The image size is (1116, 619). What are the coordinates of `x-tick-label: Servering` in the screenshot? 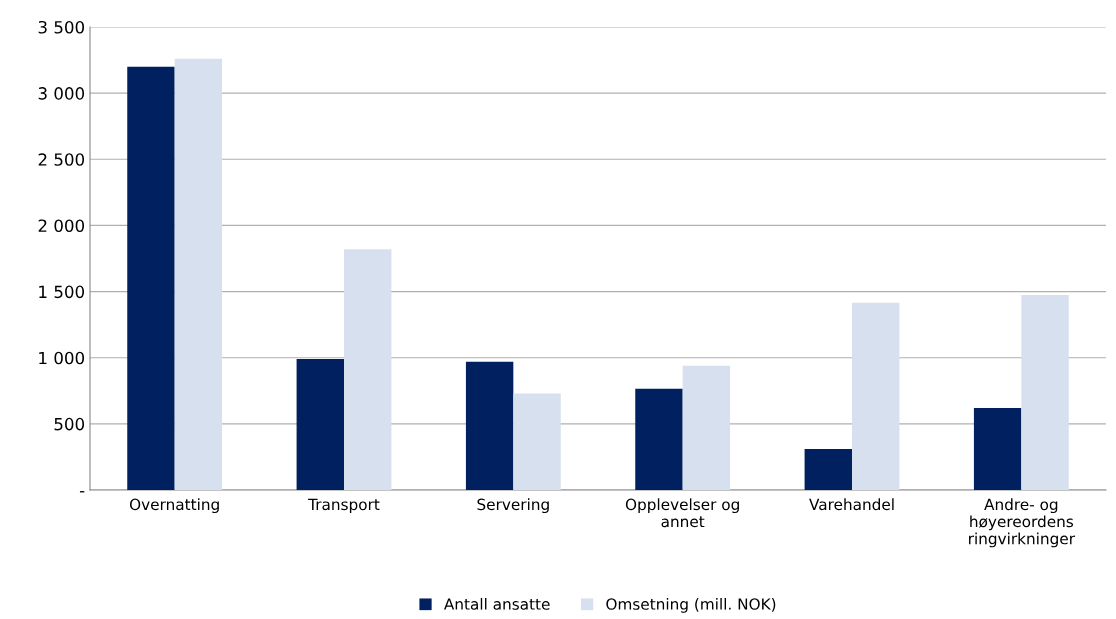 It's located at (513, 506).